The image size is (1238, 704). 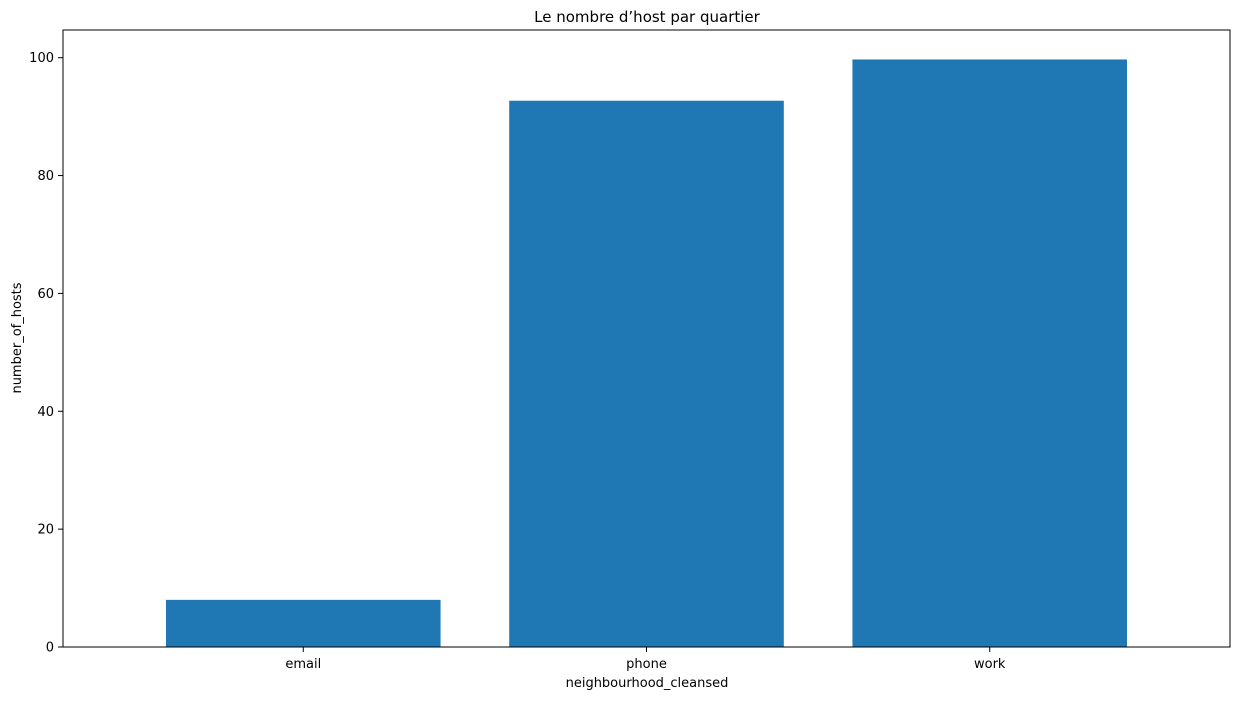 I want to click on y-tick-label: 60, so click(x=45, y=294).